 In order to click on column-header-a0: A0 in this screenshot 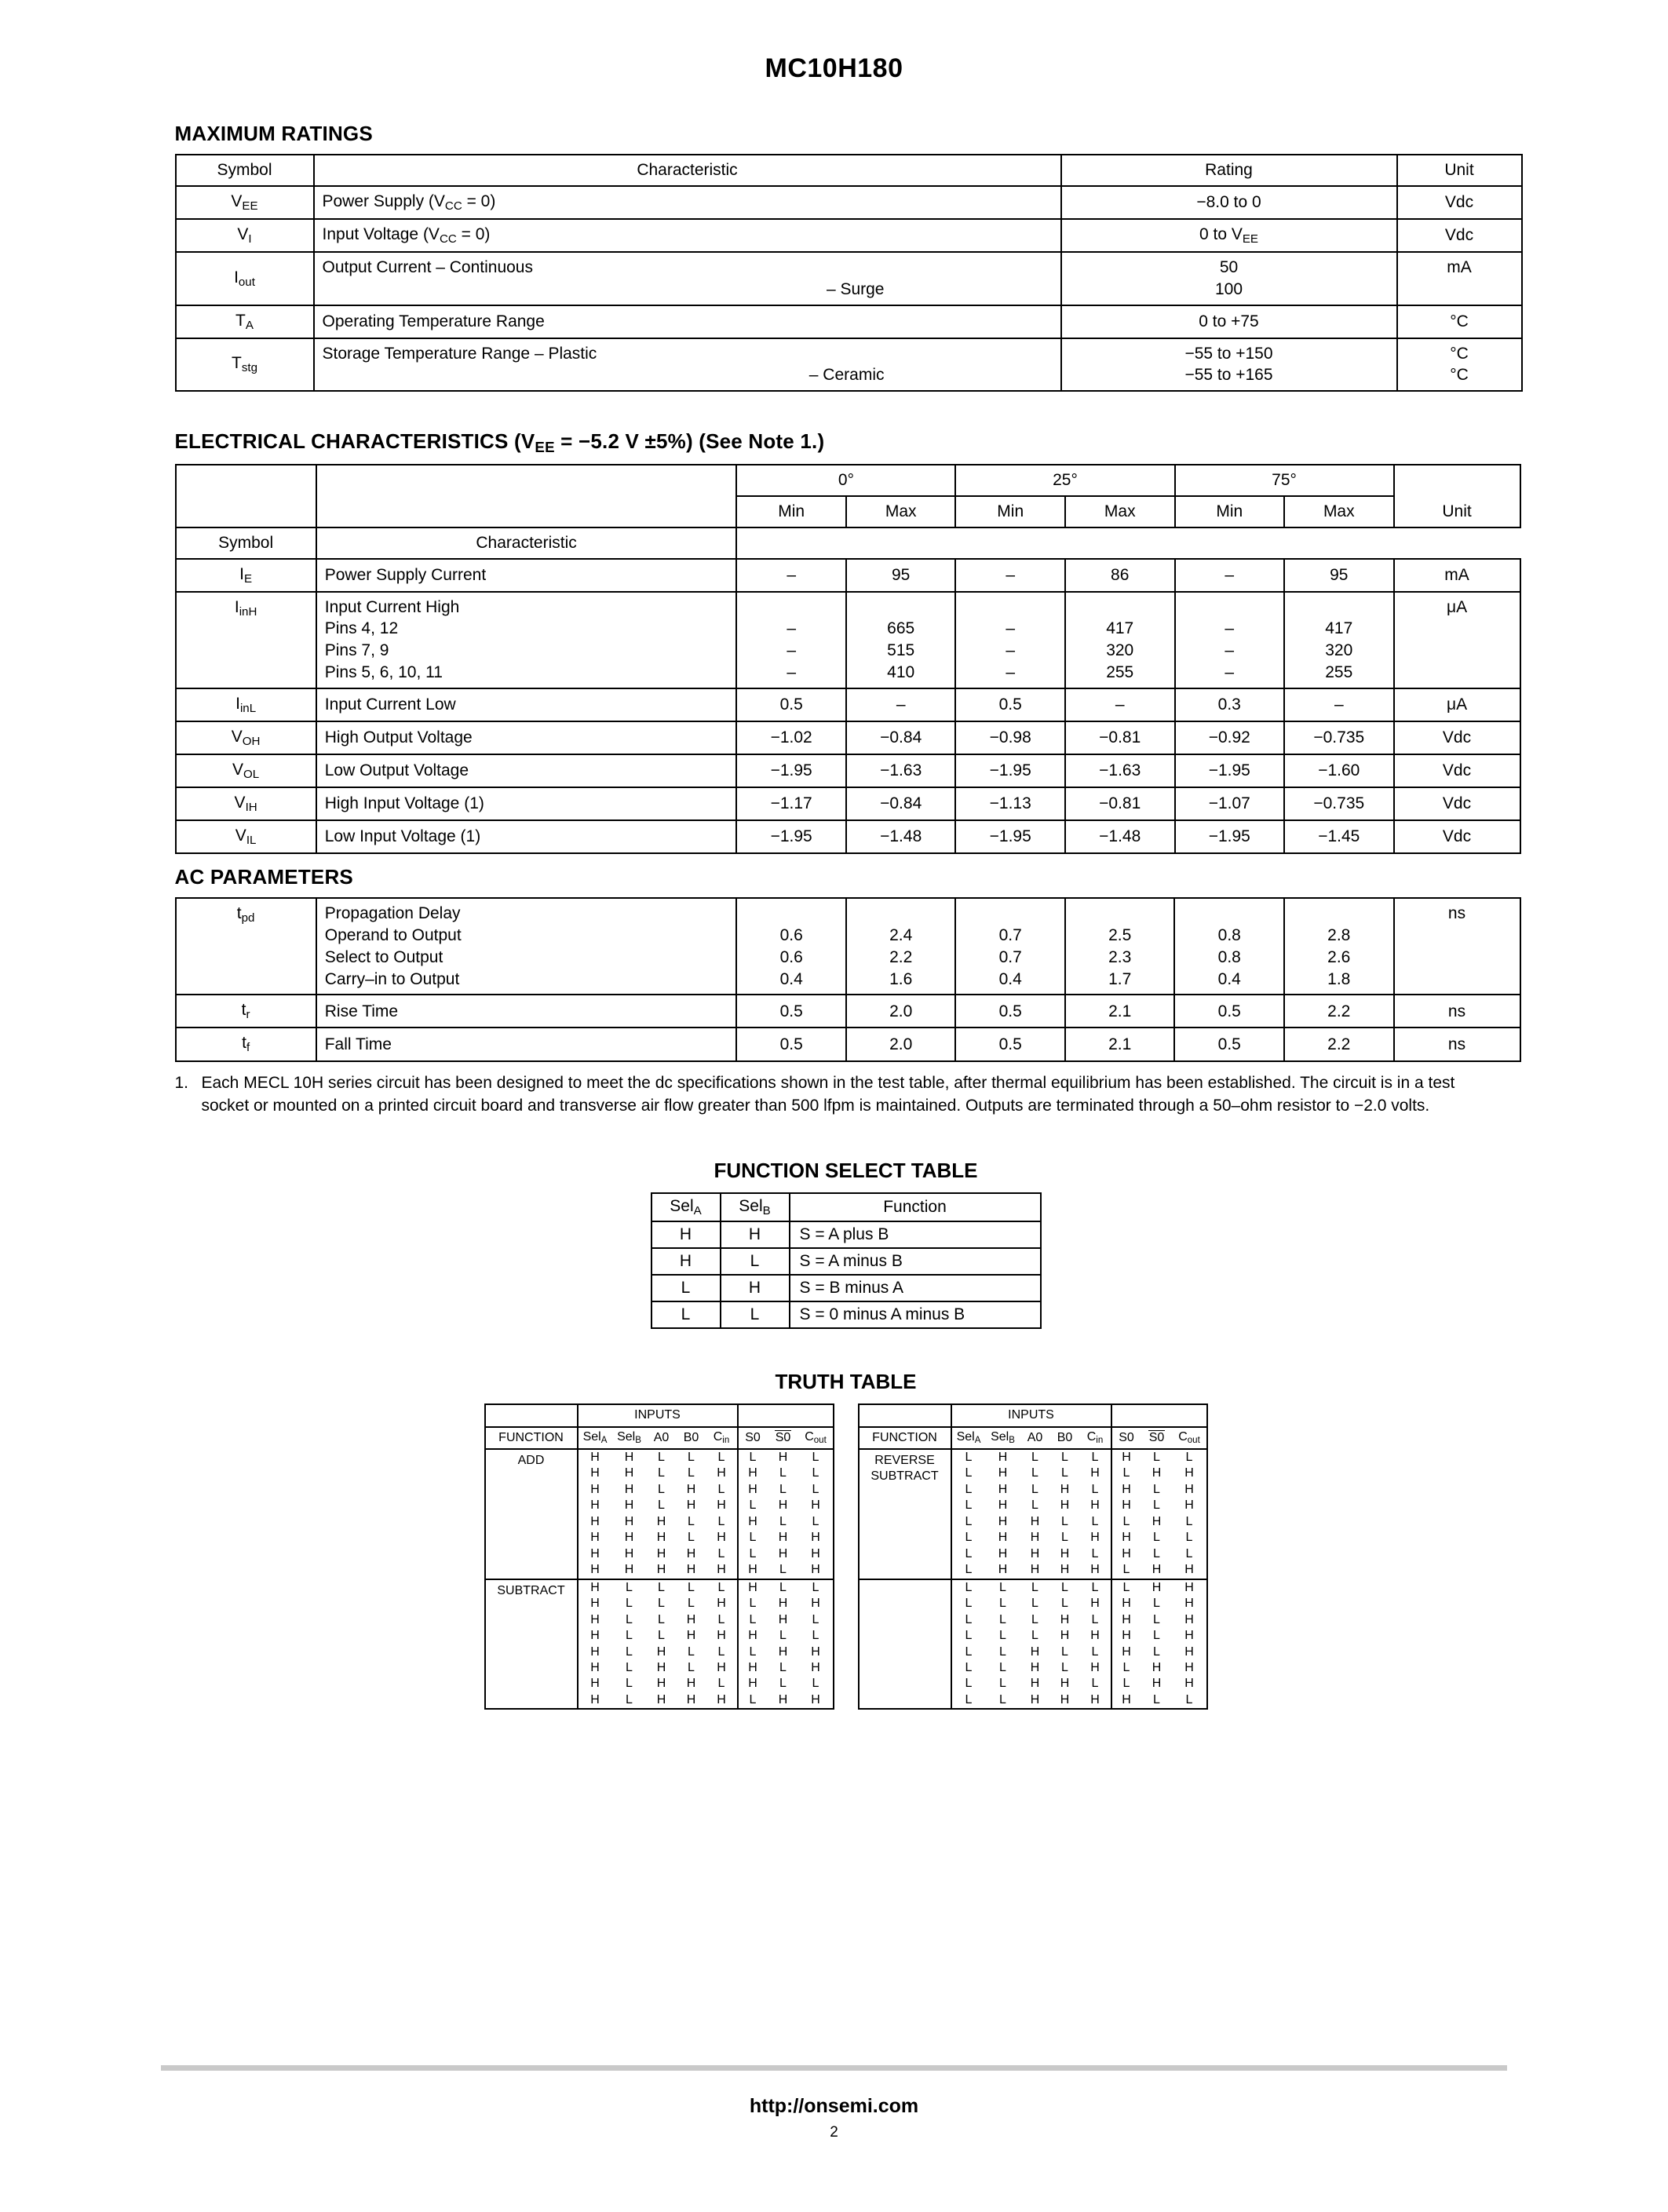, I will do `click(662, 1438)`.